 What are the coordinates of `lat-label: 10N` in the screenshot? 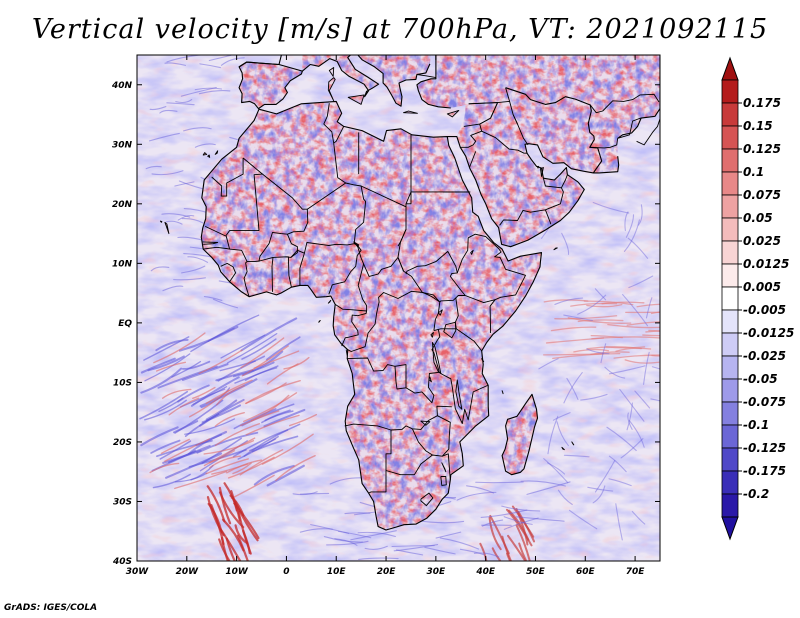 It's located at (122, 264).